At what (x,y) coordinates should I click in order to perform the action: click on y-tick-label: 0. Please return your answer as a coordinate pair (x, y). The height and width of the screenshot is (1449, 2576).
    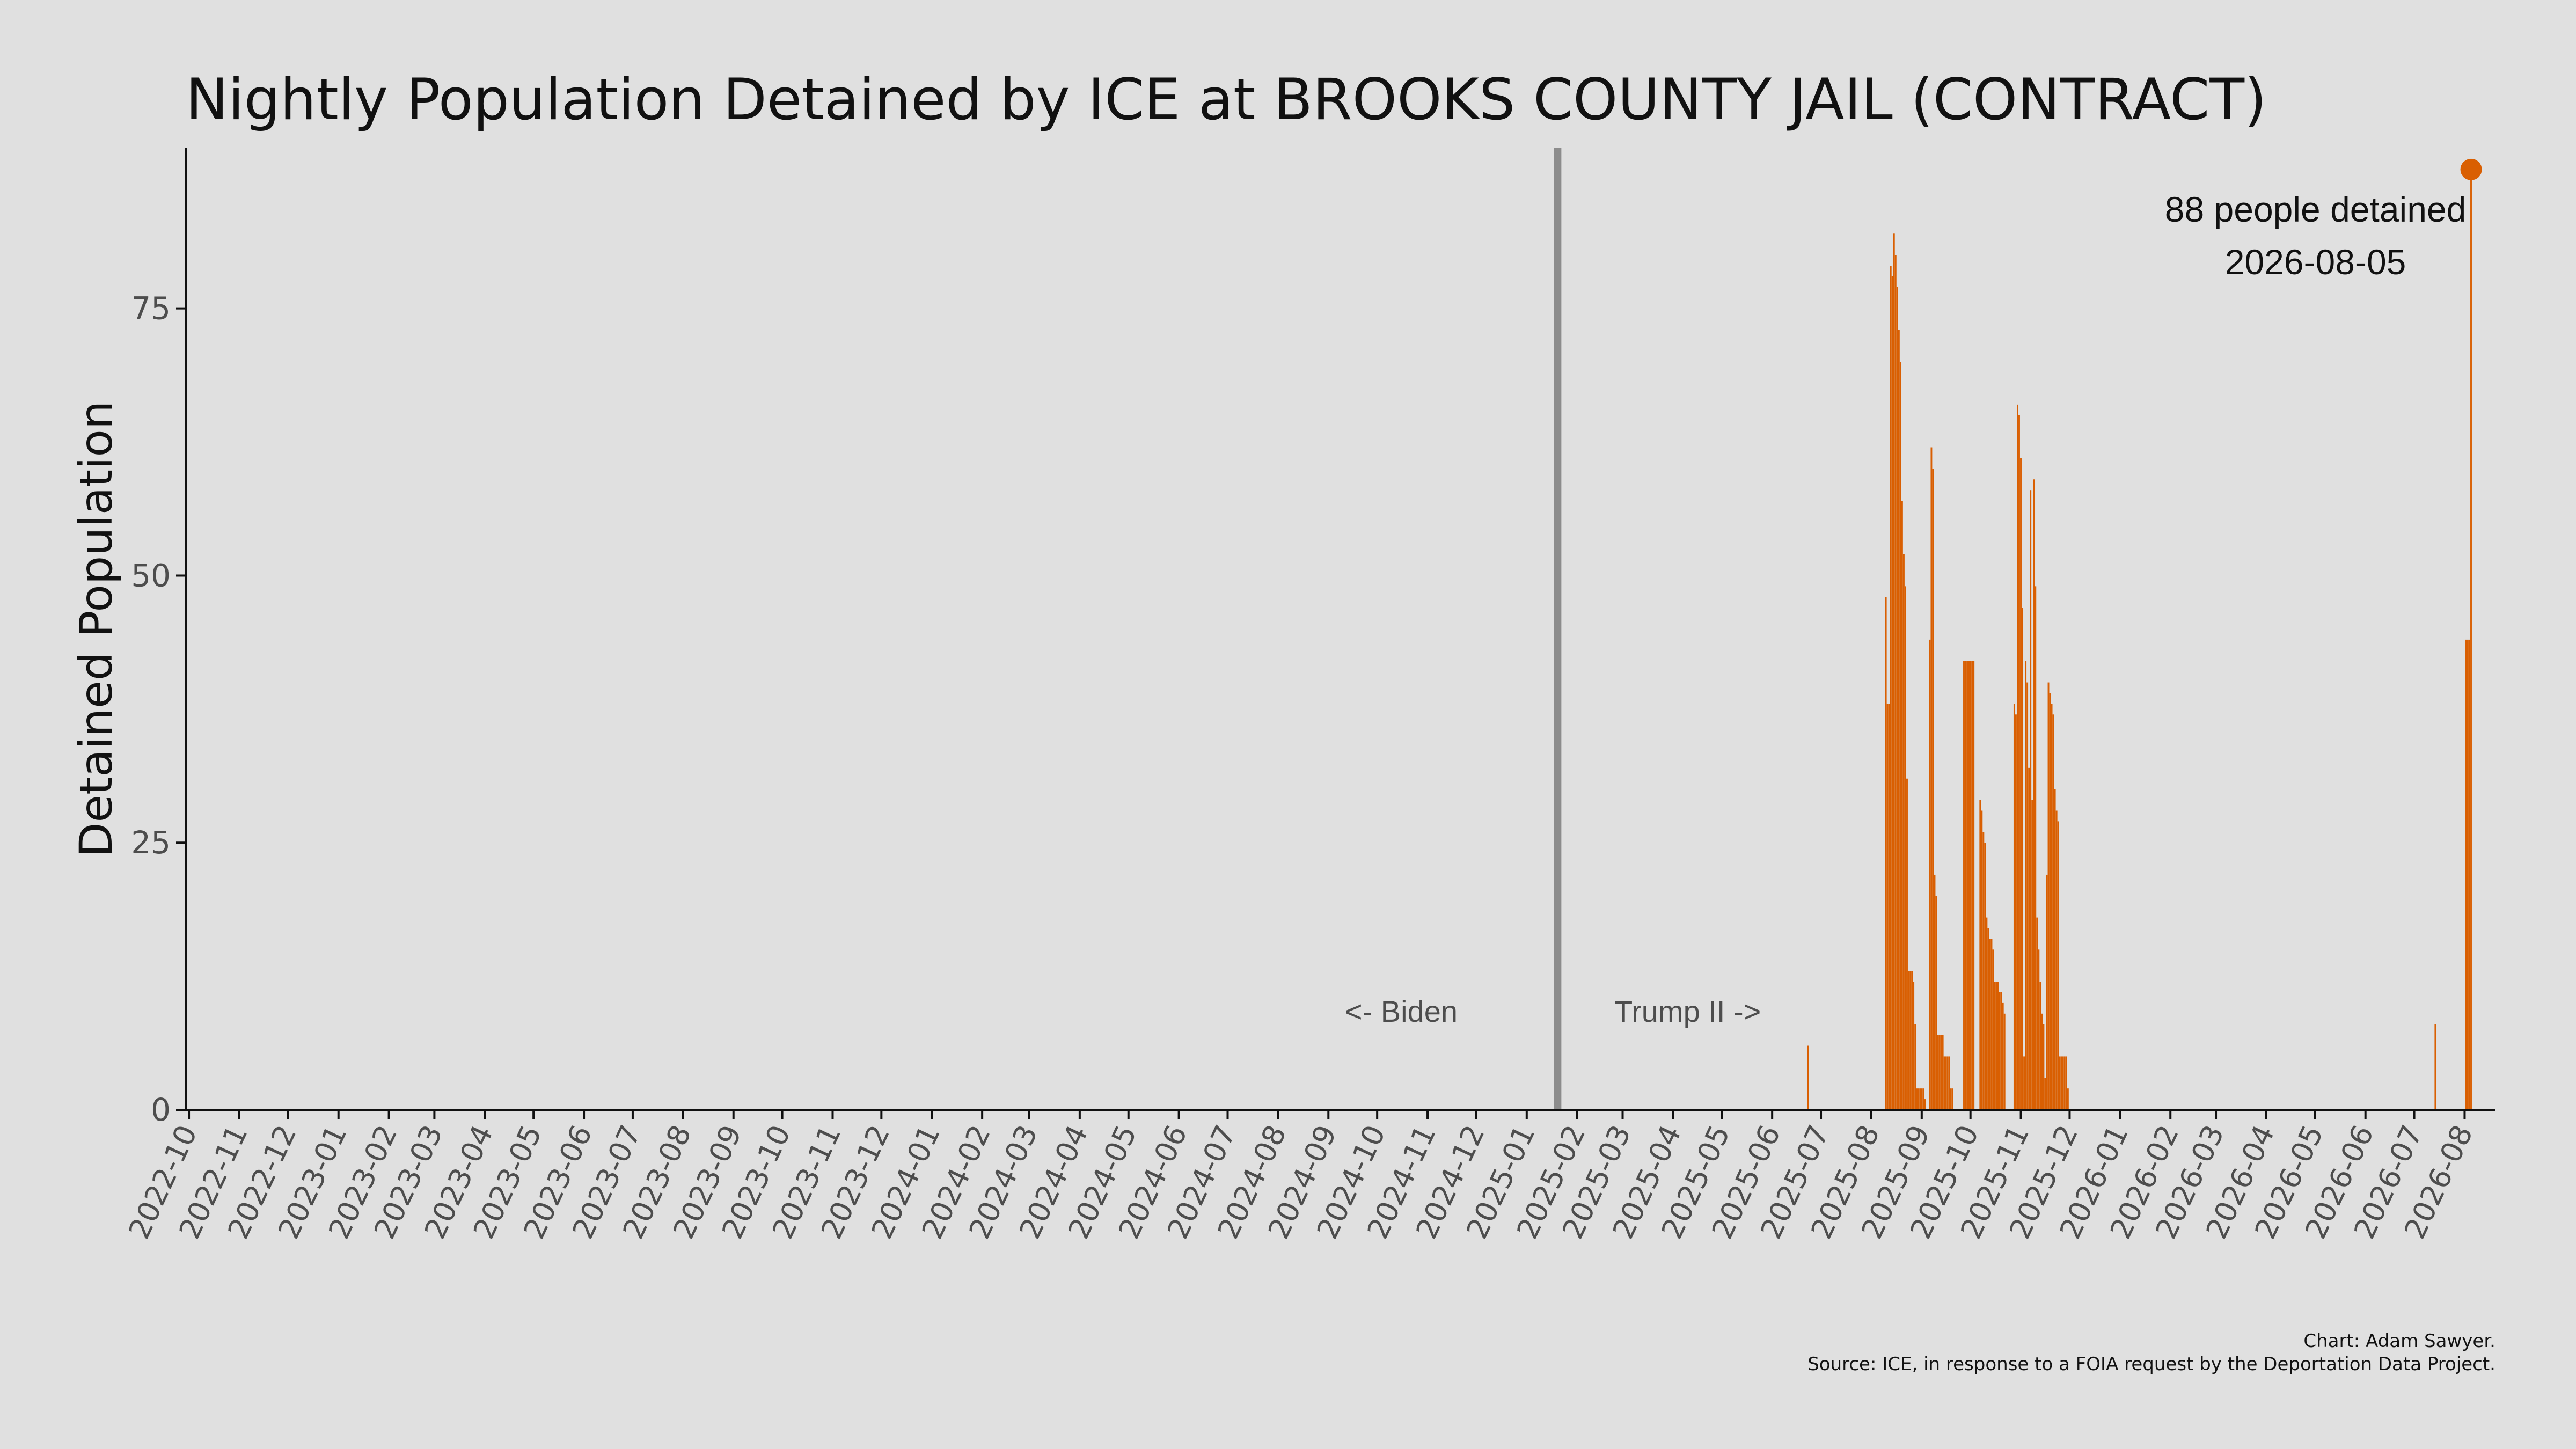
    Looking at the image, I should click on (161, 1110).